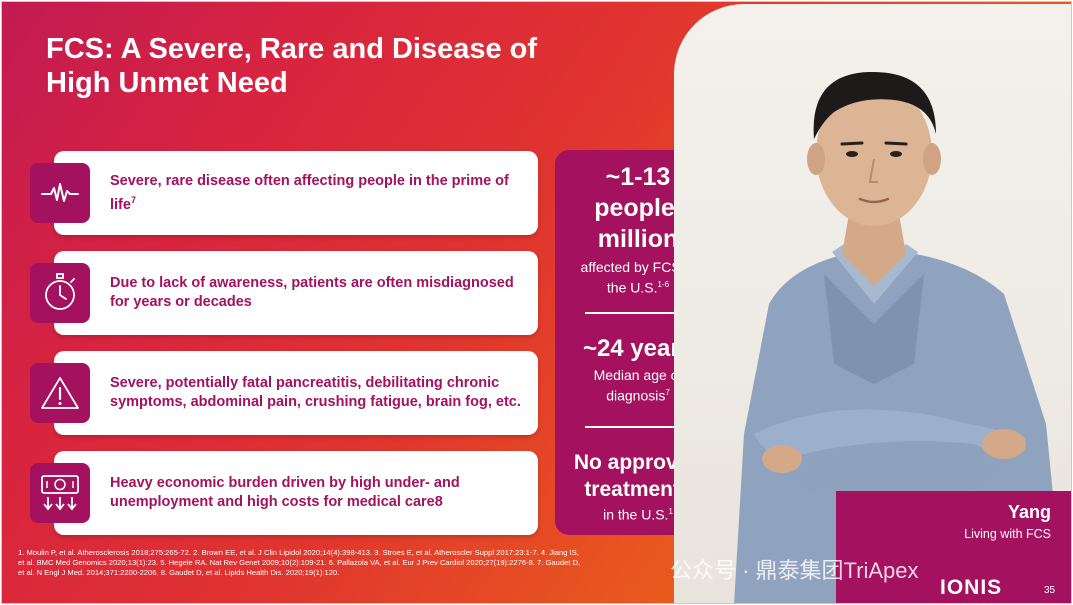 Image resolution: width=1073 pixels, height=605 pixels. I want to click on ionis-logo: IONIS, so click(971, 587).